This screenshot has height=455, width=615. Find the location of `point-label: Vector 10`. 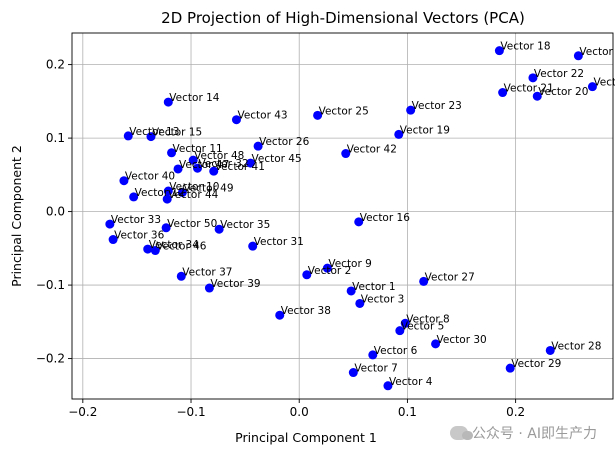

point-label: Vector 10 is located at coordinates (194, 187).